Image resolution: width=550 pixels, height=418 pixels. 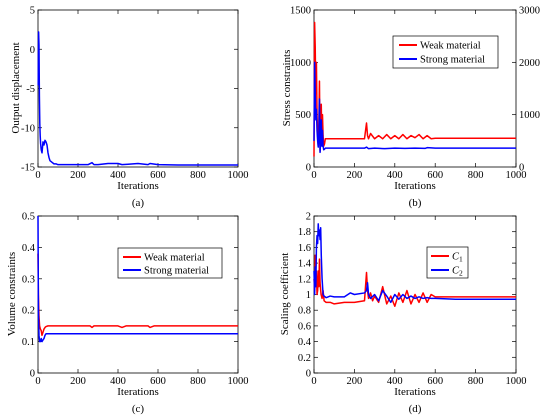 What do you see at coordinates (415, 392) in the screenshot?
I see `panel-d-x-label: Iterations` at bounding box center [415, 392].